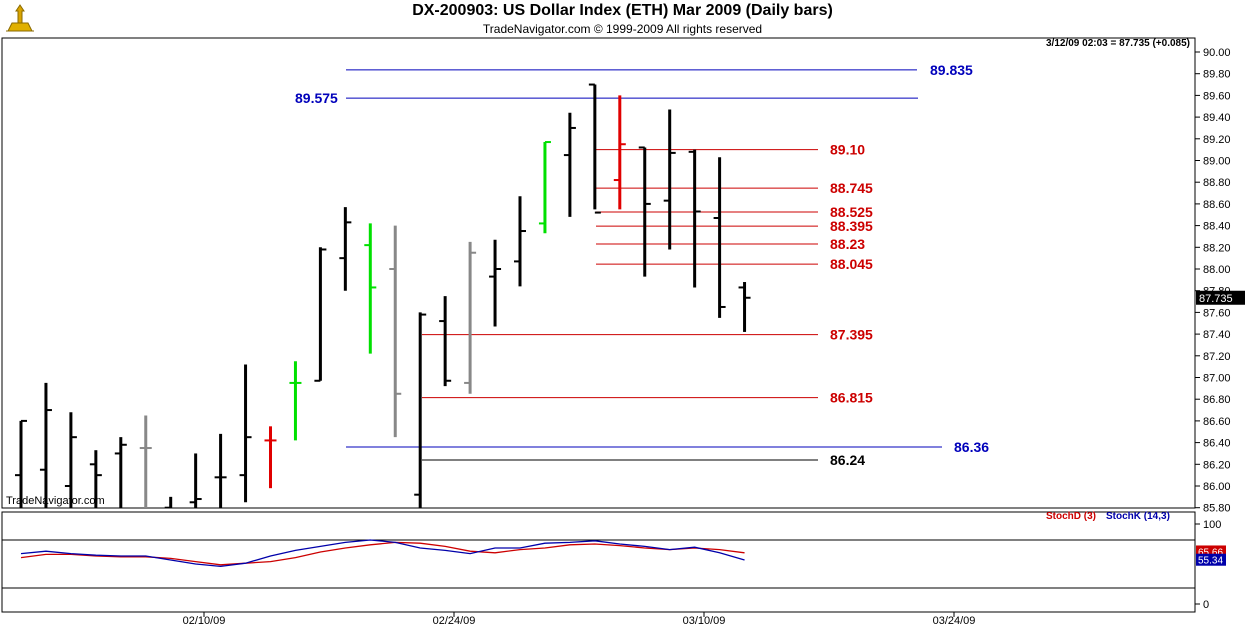 Image resolution: width=1245 pixels, height=631 pixels. I want to click on level-label: 89.575, so click(316, 98).